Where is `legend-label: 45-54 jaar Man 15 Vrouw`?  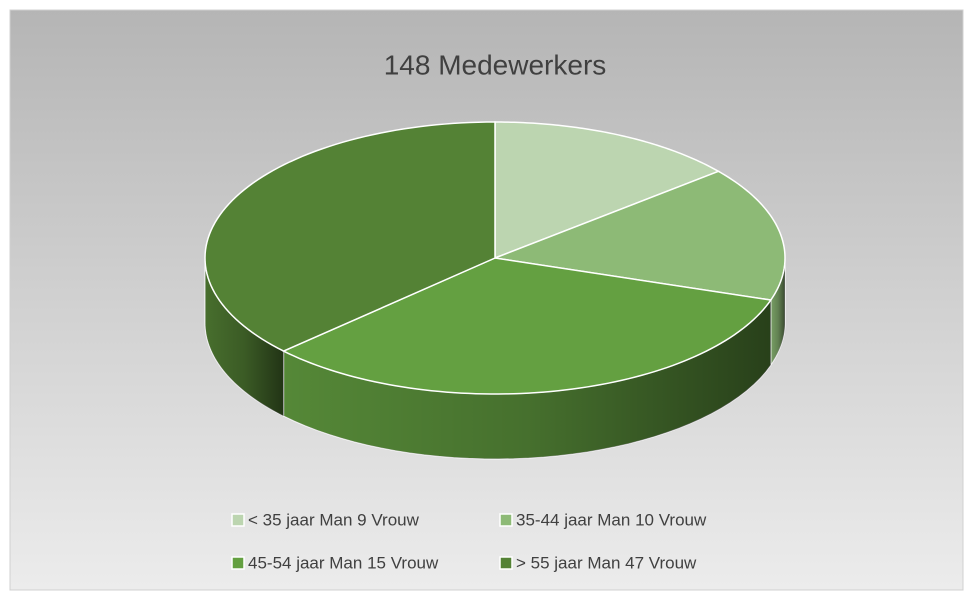
legend-label: 45-54 jaar Man 15 Vrouw is located at coordinates (343, 562).